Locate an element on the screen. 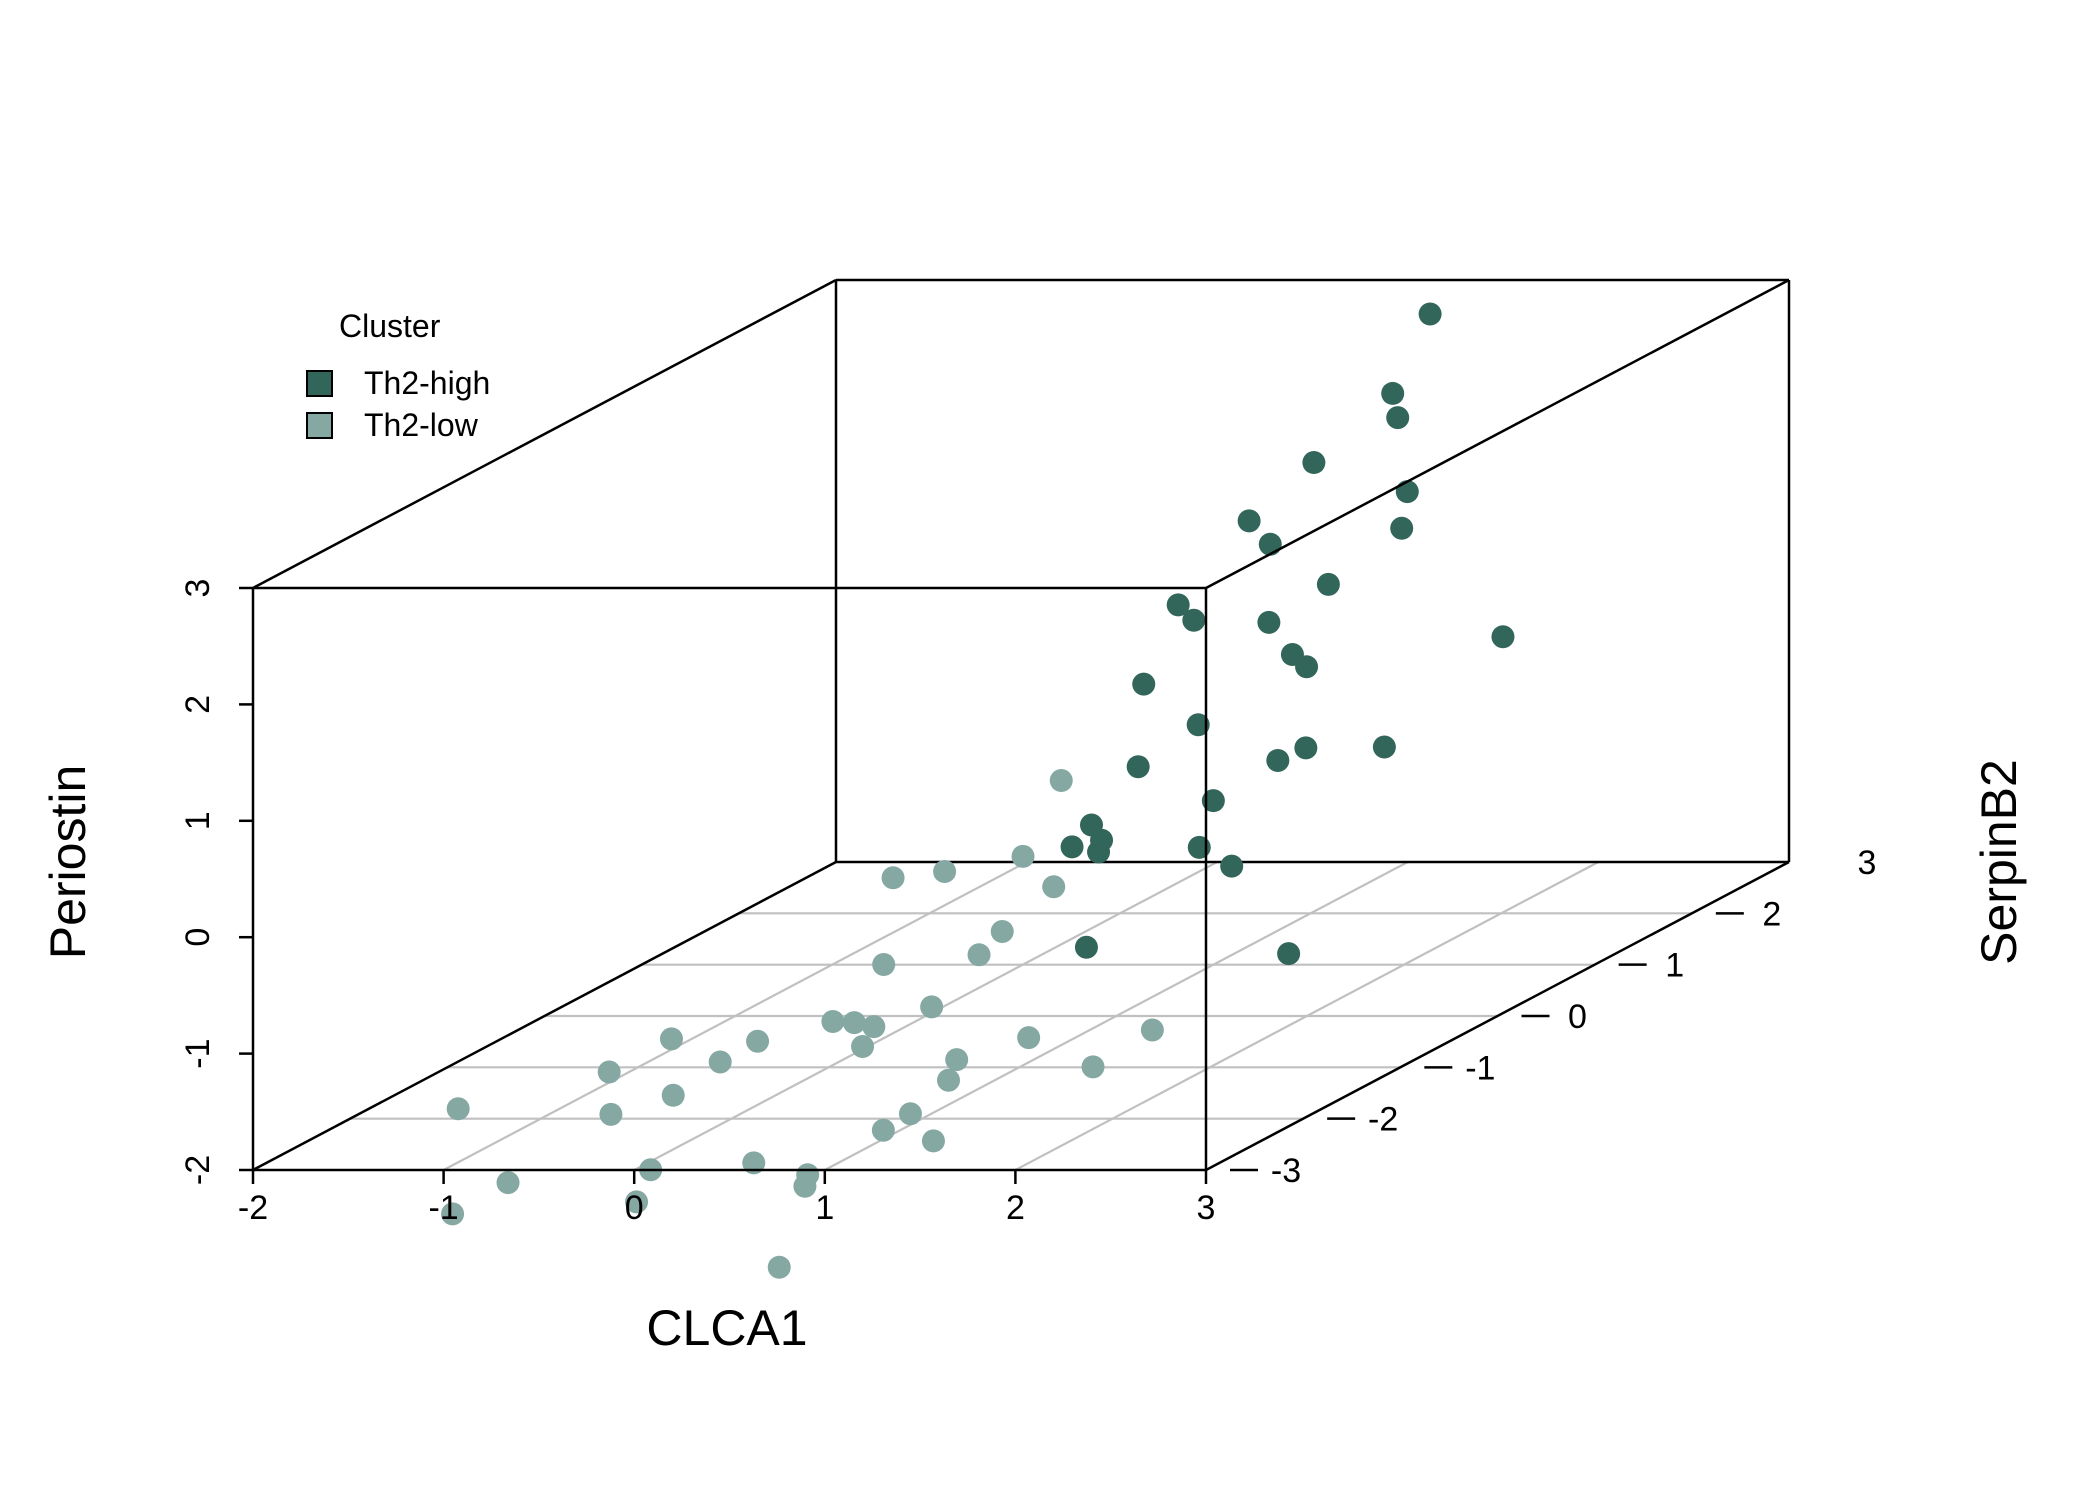 The image size is (2100, 1500). x-tick-label: 2 is located at coordinates (1015, 1208).